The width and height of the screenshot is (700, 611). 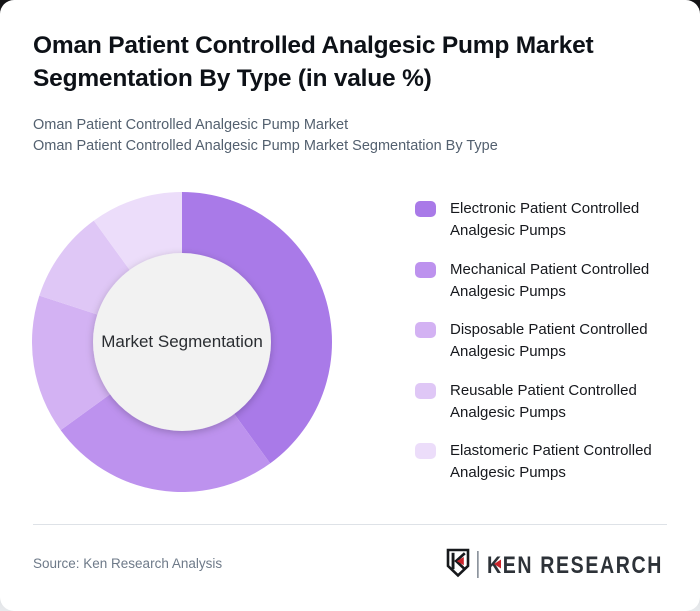 I want to click on source-note: Source: Ken Research Analysis, so click(x=128, y=563).